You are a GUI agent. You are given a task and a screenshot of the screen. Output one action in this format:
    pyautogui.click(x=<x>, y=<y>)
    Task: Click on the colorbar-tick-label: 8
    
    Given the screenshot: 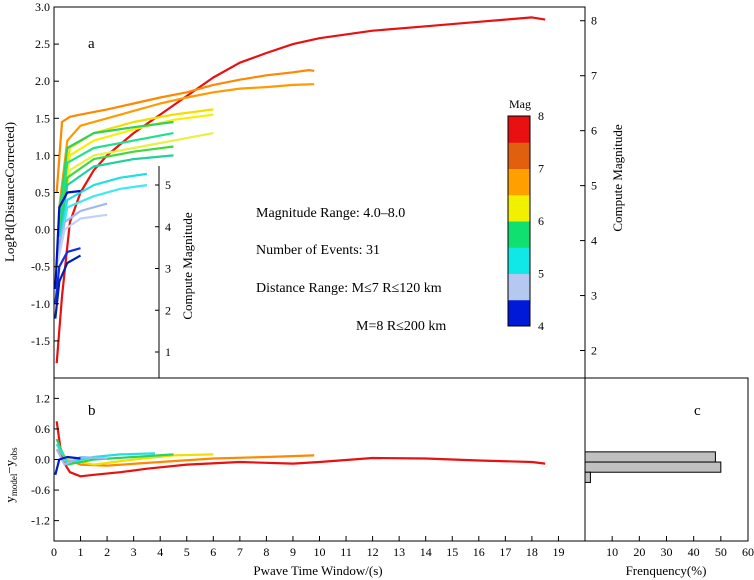 What is the action you would take?
    pyautogui.click(x=541, y=116)
    